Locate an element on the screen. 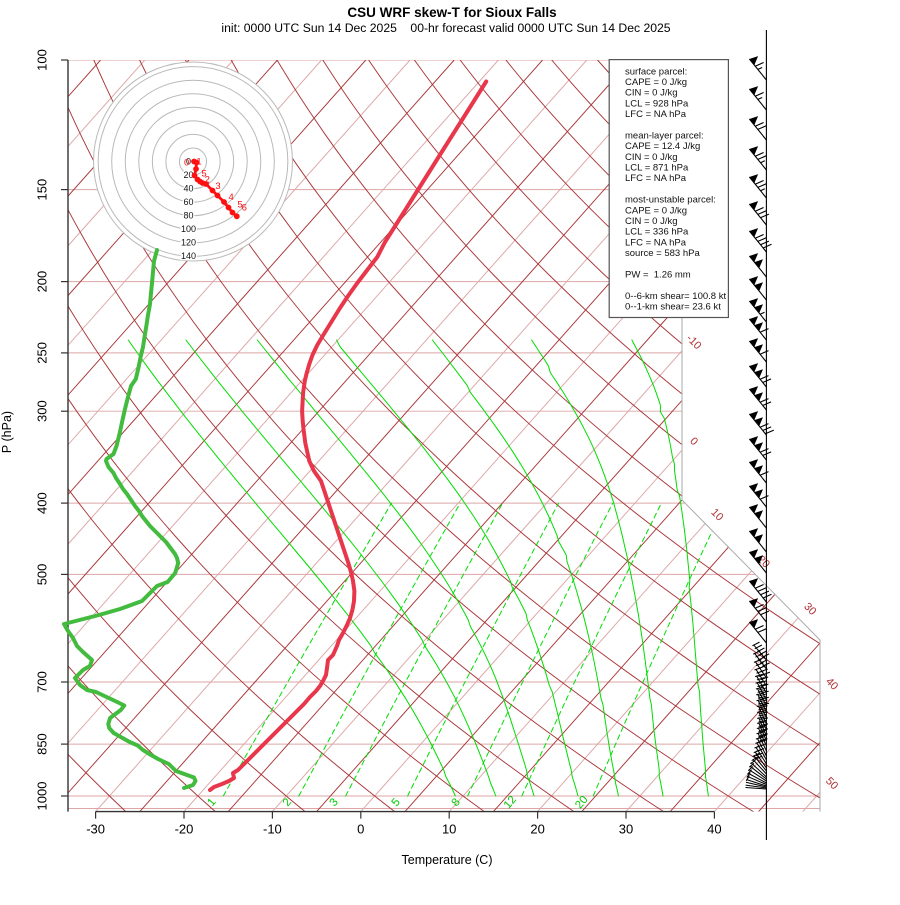  svg-text: 80 is located at coordinates (188, 216).